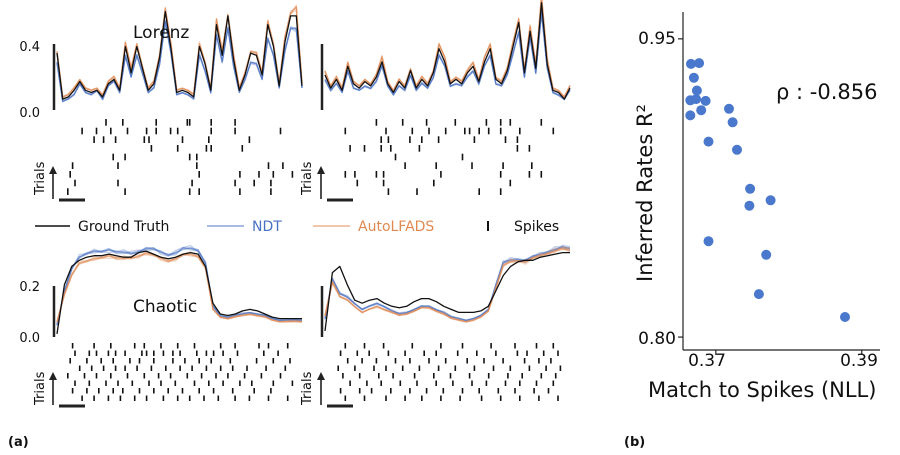  I want to click on raster-label-trials-2: Trials, so click(307, 178).